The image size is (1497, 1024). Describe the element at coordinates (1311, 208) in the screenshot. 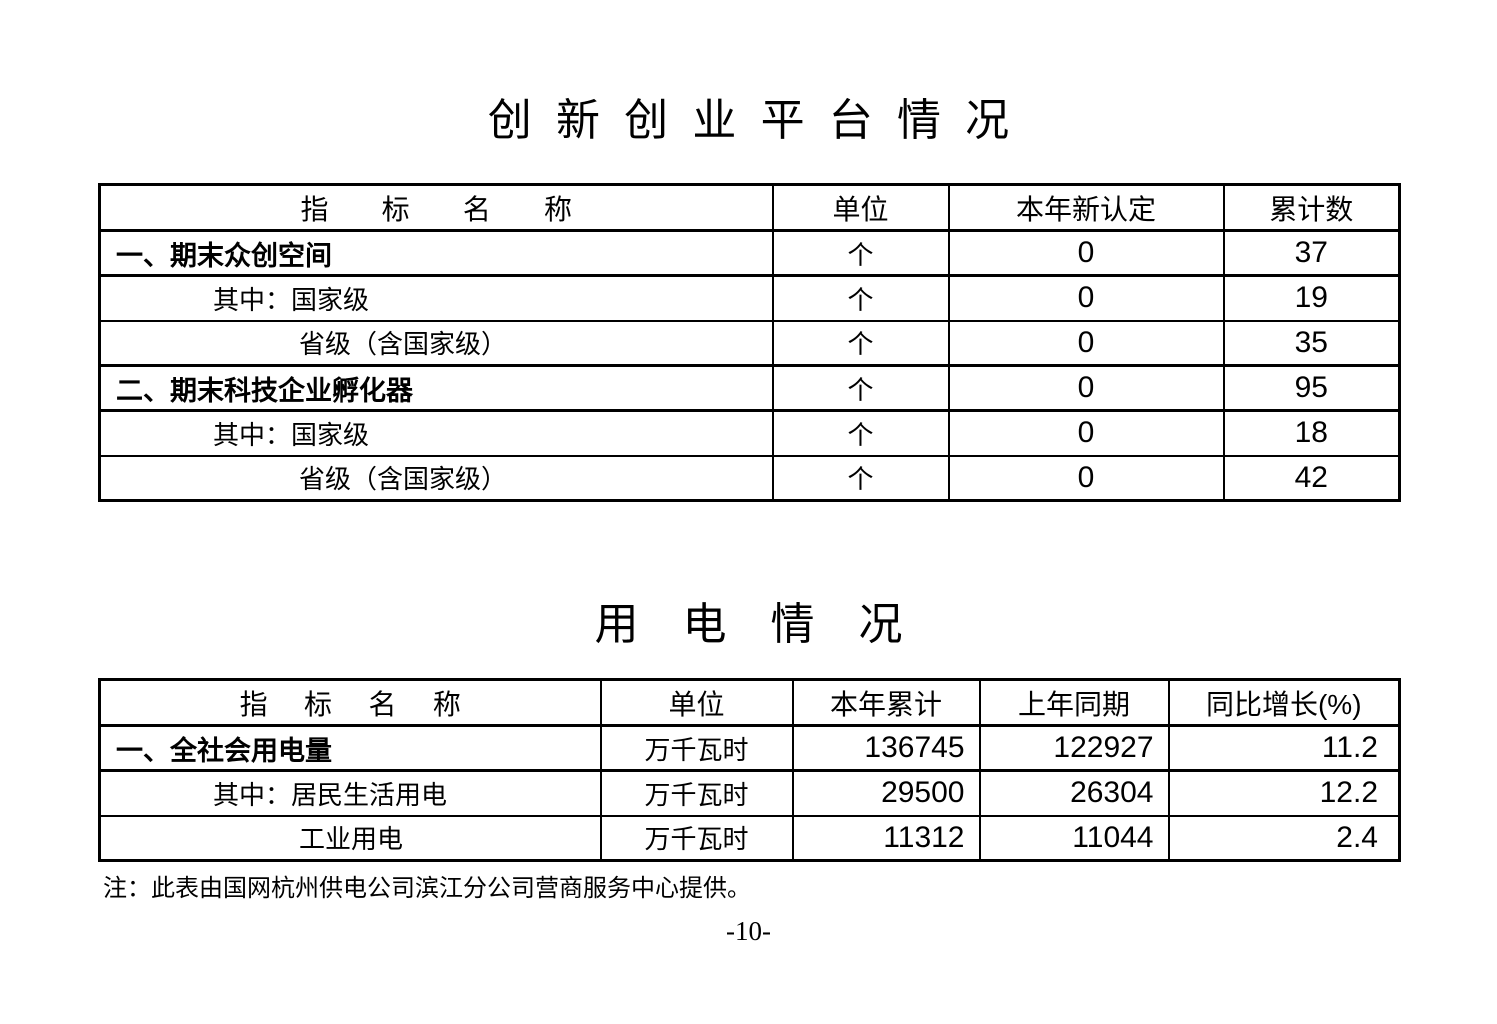

I see `table1-col-cumulative: 累计数` at that location.